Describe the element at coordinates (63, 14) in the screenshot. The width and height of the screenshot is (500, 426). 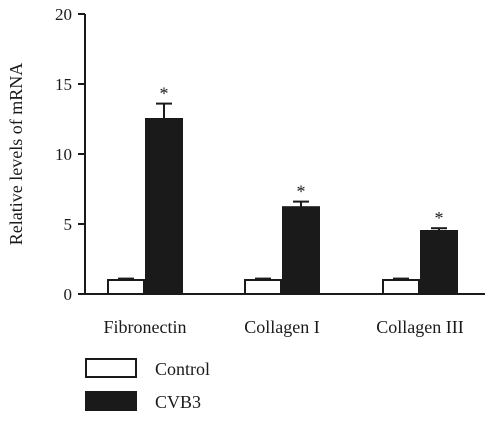
I see `y-tick-label: 20` at that location.